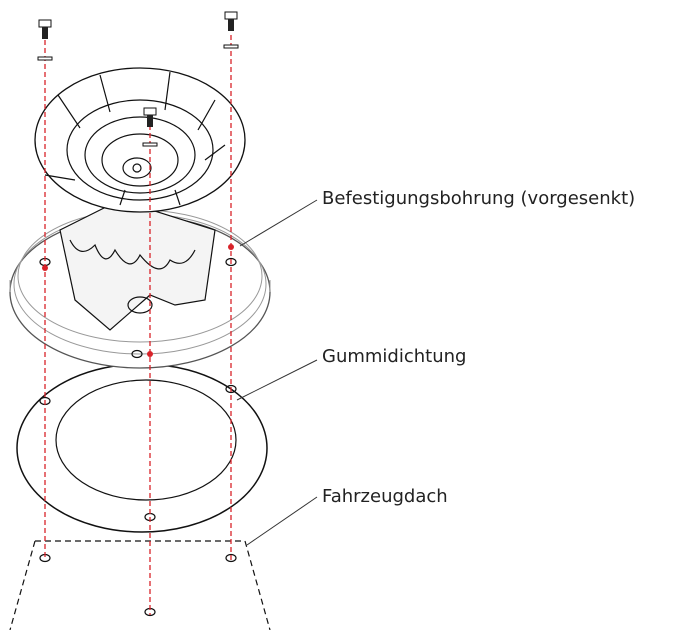 This screenshot has height=630, width=697. I want to click on roof-holes, so click(138, 585).